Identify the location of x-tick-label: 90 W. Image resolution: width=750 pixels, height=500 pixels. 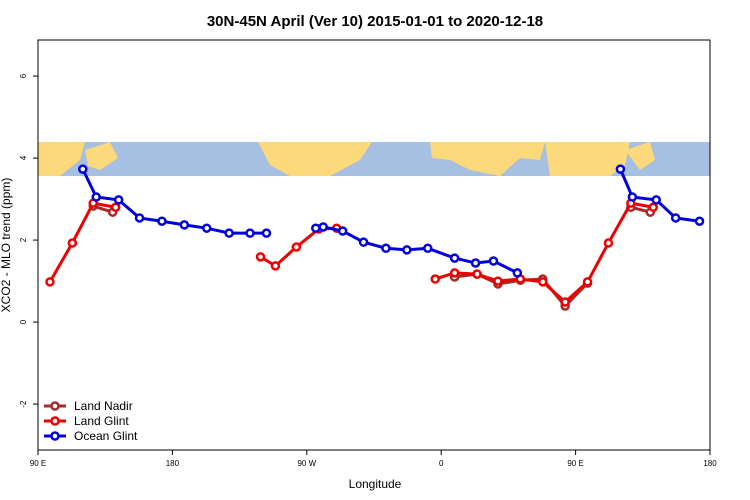
(306, 463).